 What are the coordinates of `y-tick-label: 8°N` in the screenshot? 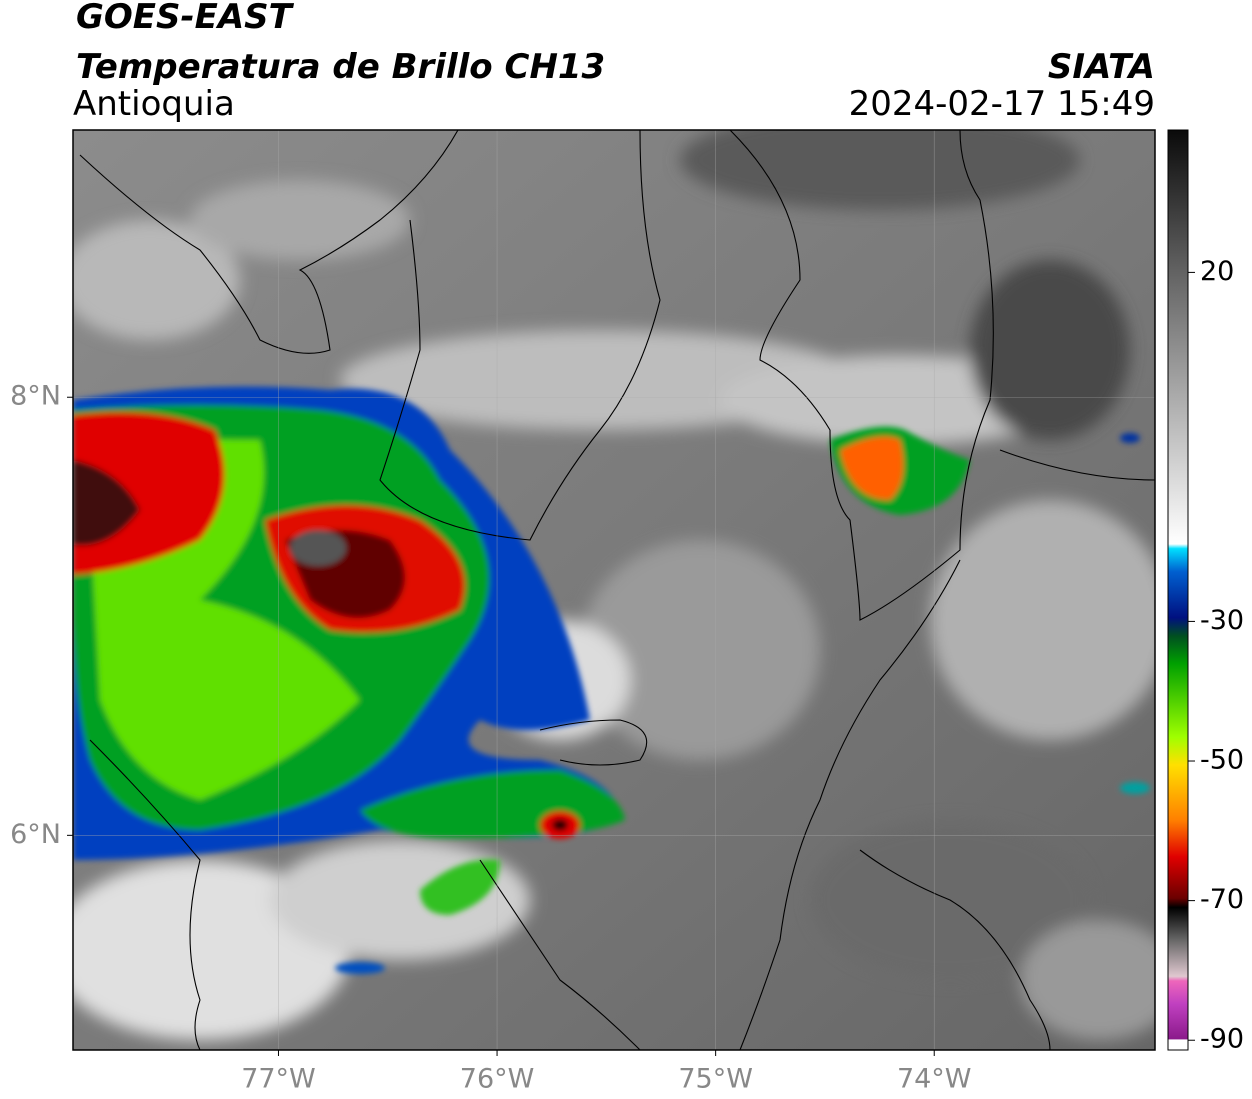 It's located at (35, 396).